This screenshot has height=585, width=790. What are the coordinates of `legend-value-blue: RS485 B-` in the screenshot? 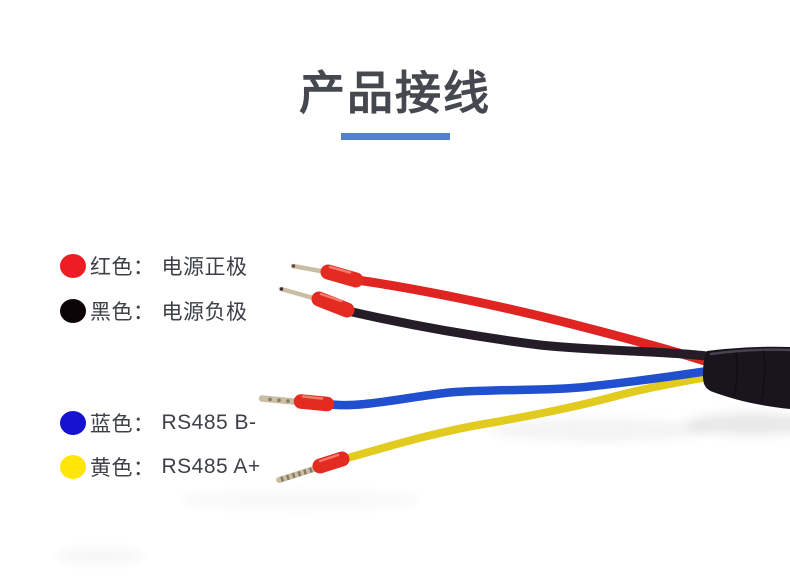 It's located at (209, 422).